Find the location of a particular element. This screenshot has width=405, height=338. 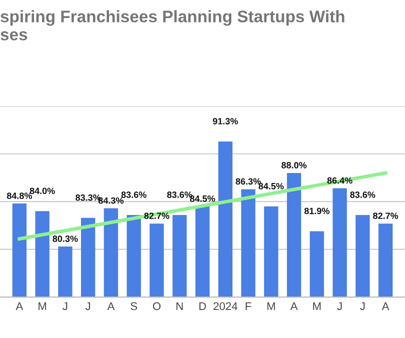

data-label: 86.4% is located at coordinates (339, 180).